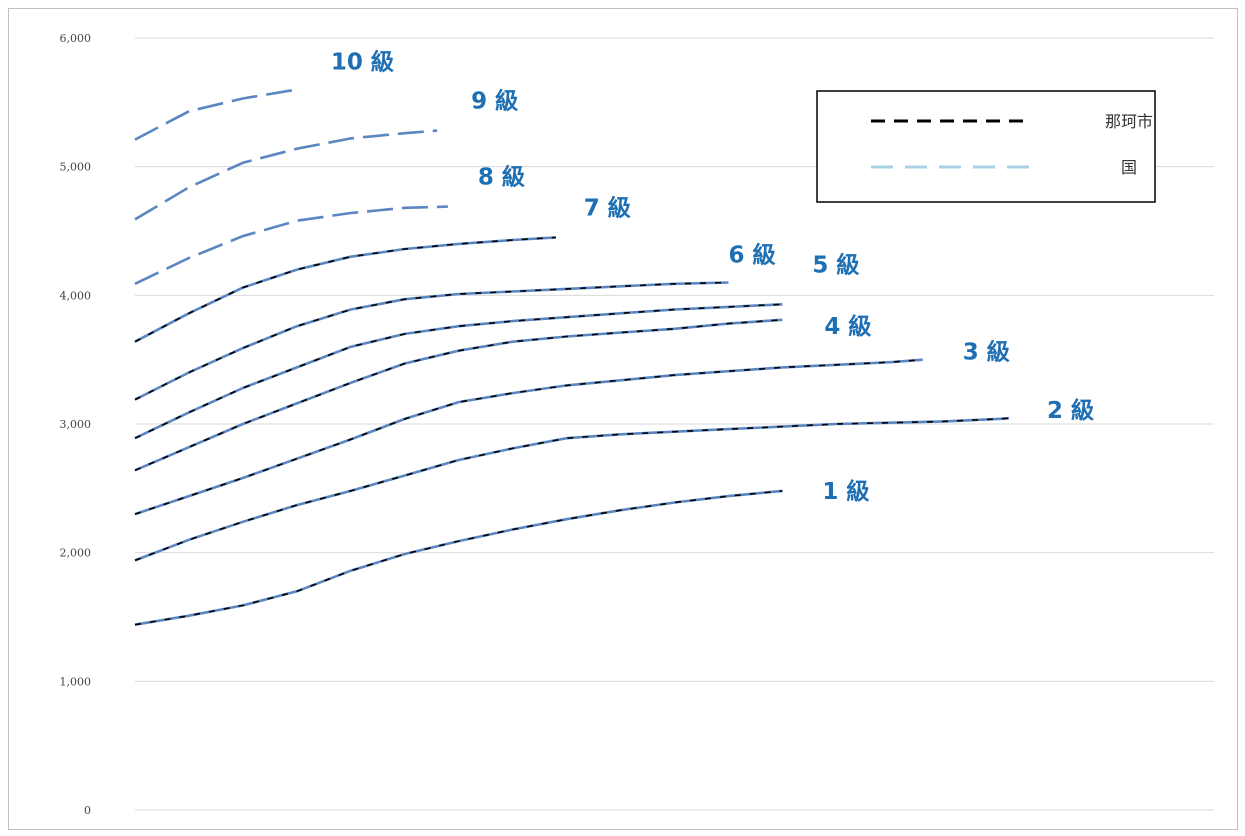 Image resolution: width=1245 pixels, height=836 pixels. I want to click on y-tick-label: 2,000, so click(76, 553).